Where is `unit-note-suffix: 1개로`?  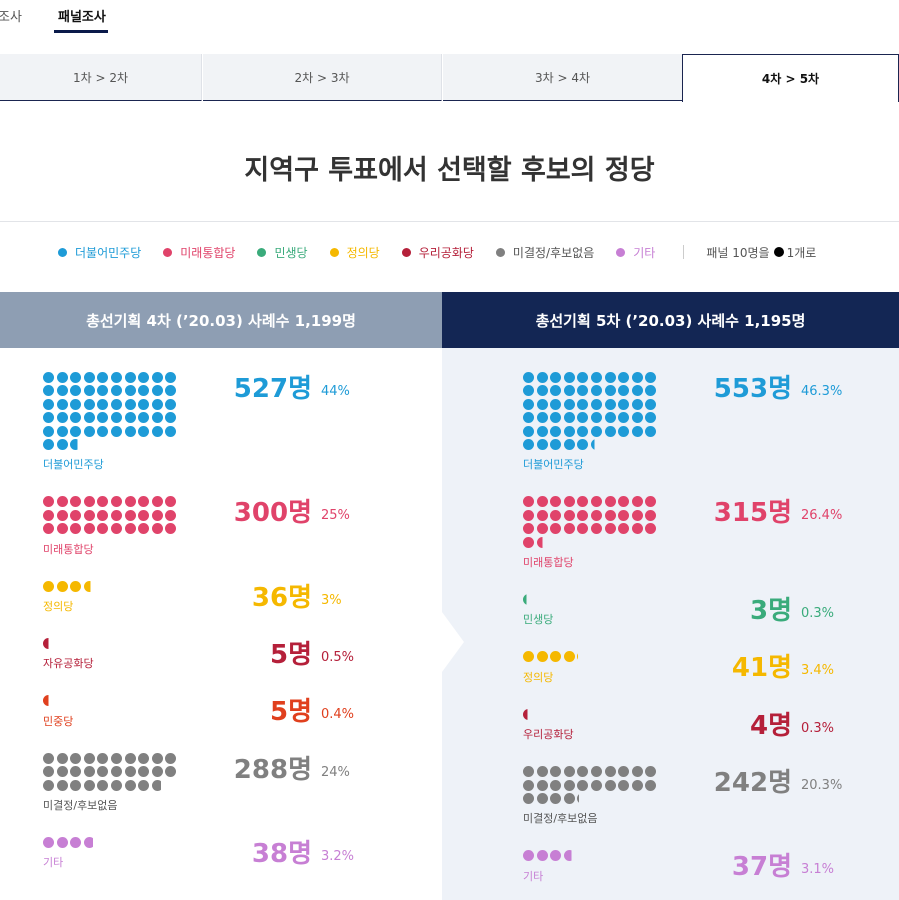 unit-note-suffix: 1개로 is located at coordinates (801, 252).